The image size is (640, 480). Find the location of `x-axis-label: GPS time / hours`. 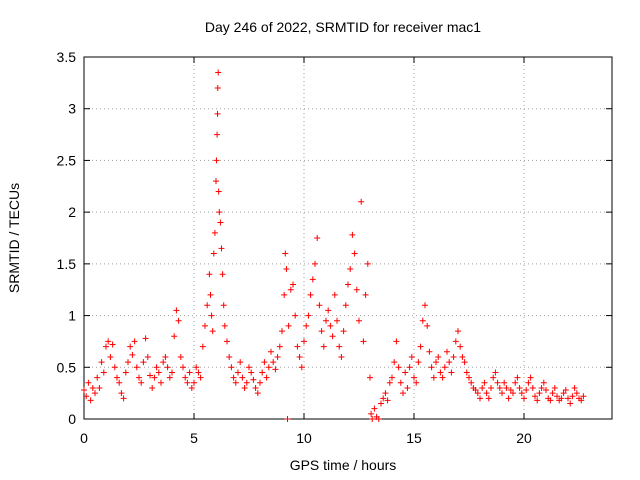

x-axis-label: GPS time / hours is located at coordinates (343, 465).